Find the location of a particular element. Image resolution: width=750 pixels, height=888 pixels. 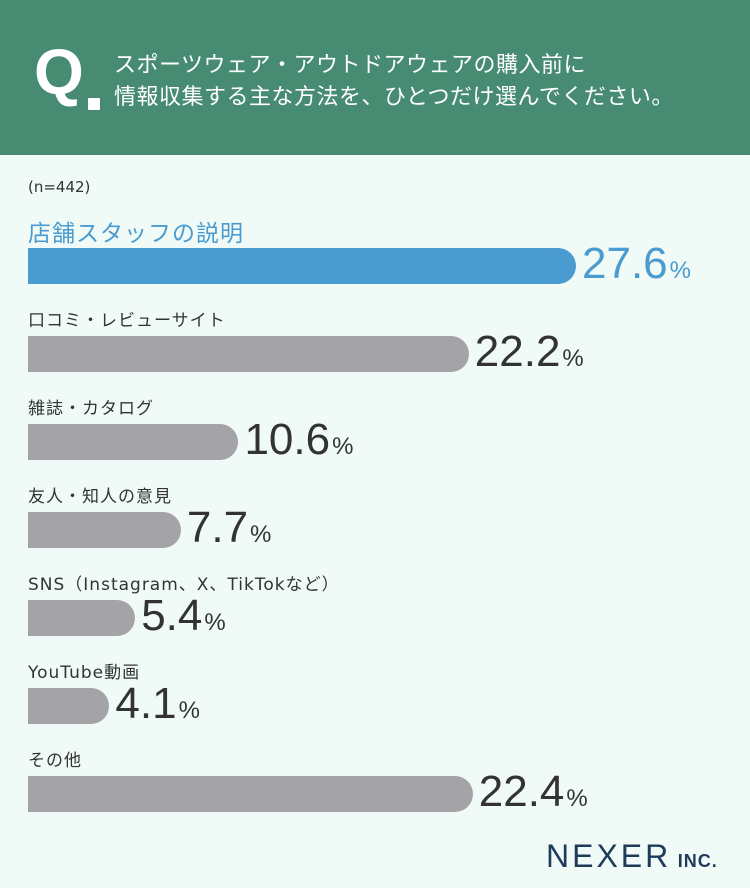

value-label: 7.7% is located at coordinates (229, 528).